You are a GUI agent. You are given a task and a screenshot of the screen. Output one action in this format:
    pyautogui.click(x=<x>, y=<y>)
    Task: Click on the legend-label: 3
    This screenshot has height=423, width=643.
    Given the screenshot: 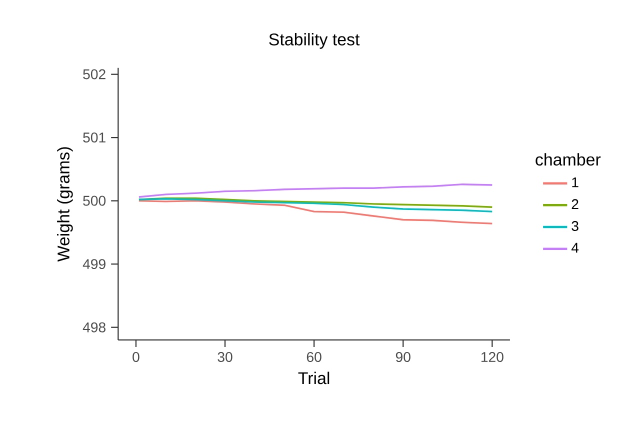 What is the action you would take?
    pyautogui.click(x=575, y=225)
    